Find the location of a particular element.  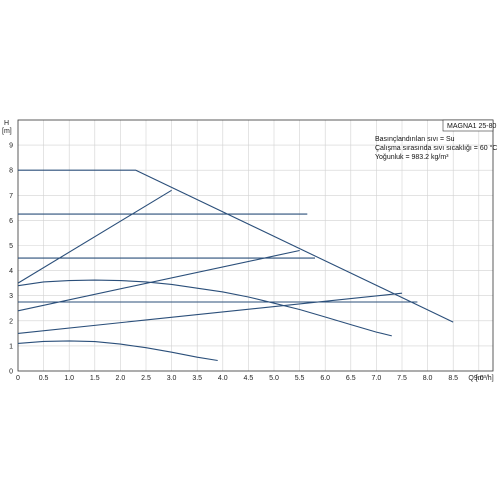

x-tick-label: 2.5 is located at coordinates (146, 378).